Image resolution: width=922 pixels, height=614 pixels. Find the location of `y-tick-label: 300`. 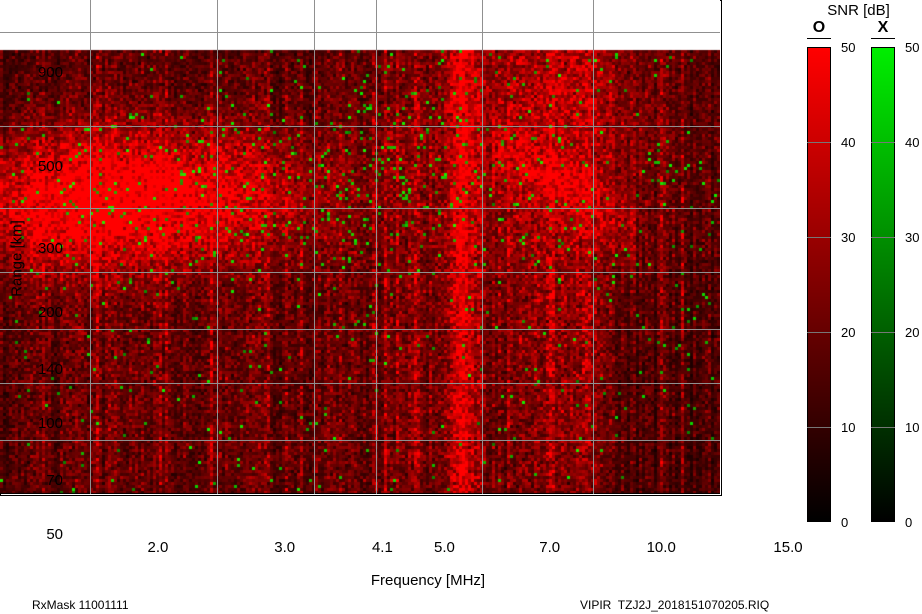

y-tick-label: 300 is located at coordinates (50, 248).